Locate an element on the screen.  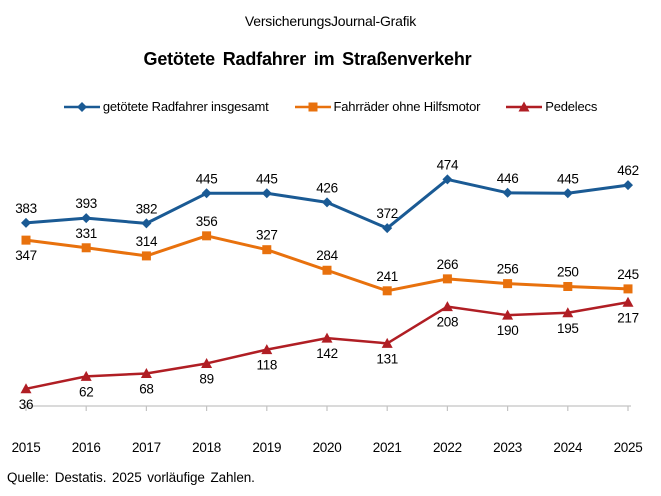
x-tick-label: 2017 is located at coordinates (146, 447).